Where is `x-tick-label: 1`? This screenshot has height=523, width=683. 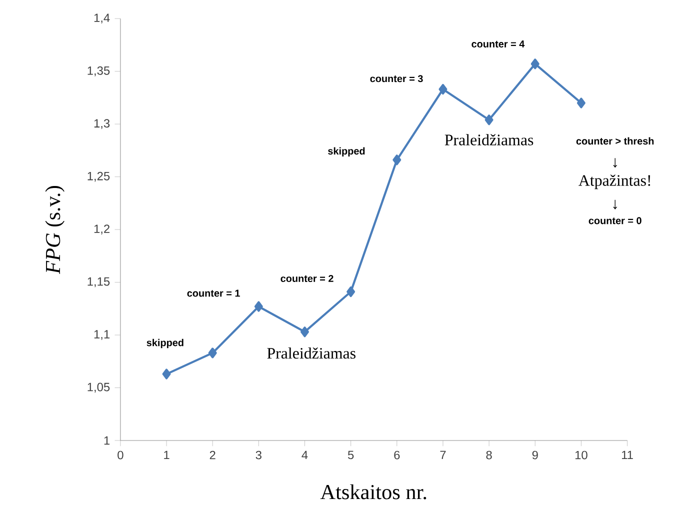 x-tick-label: 1 is located at coordinates (167, 455).